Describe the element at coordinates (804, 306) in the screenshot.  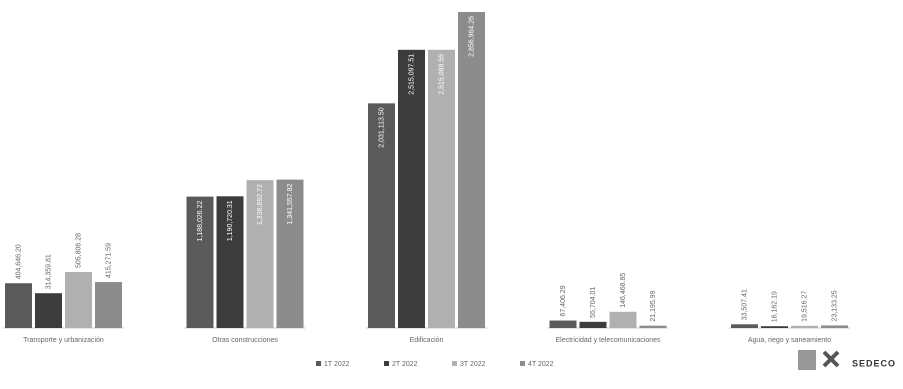
I see `value-label: 19,516.27` at that location.